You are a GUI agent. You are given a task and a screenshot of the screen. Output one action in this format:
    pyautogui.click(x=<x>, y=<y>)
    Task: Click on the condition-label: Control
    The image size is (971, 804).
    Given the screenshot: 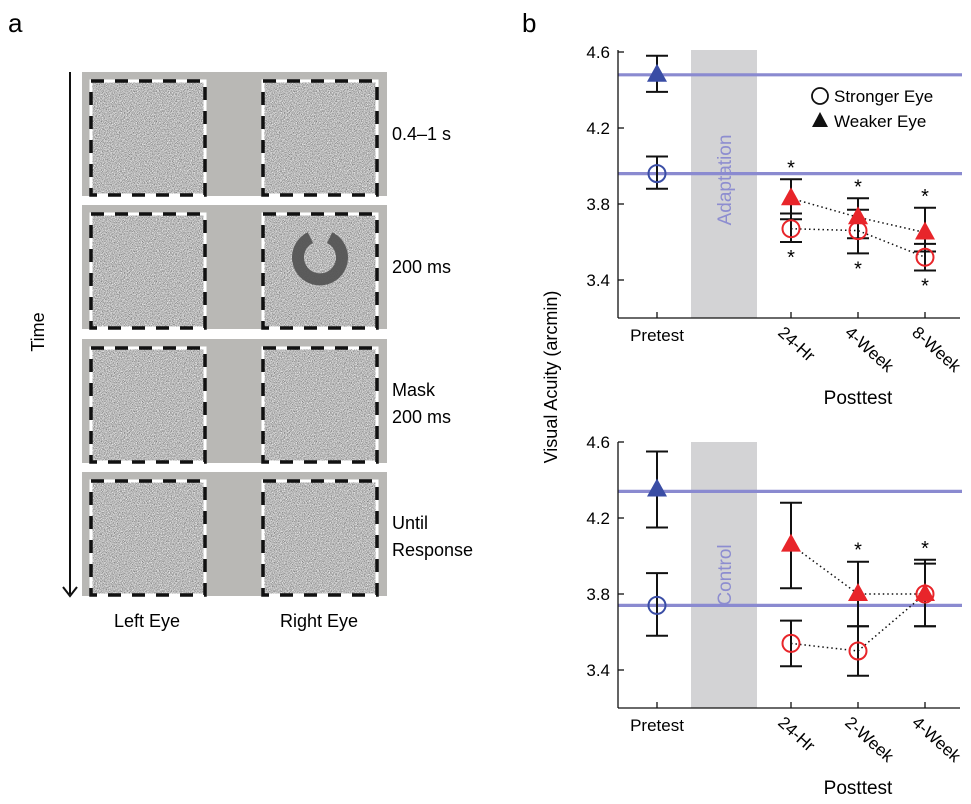 What is the action you would take?
    pyautogui.click(x=725, y=574)
    